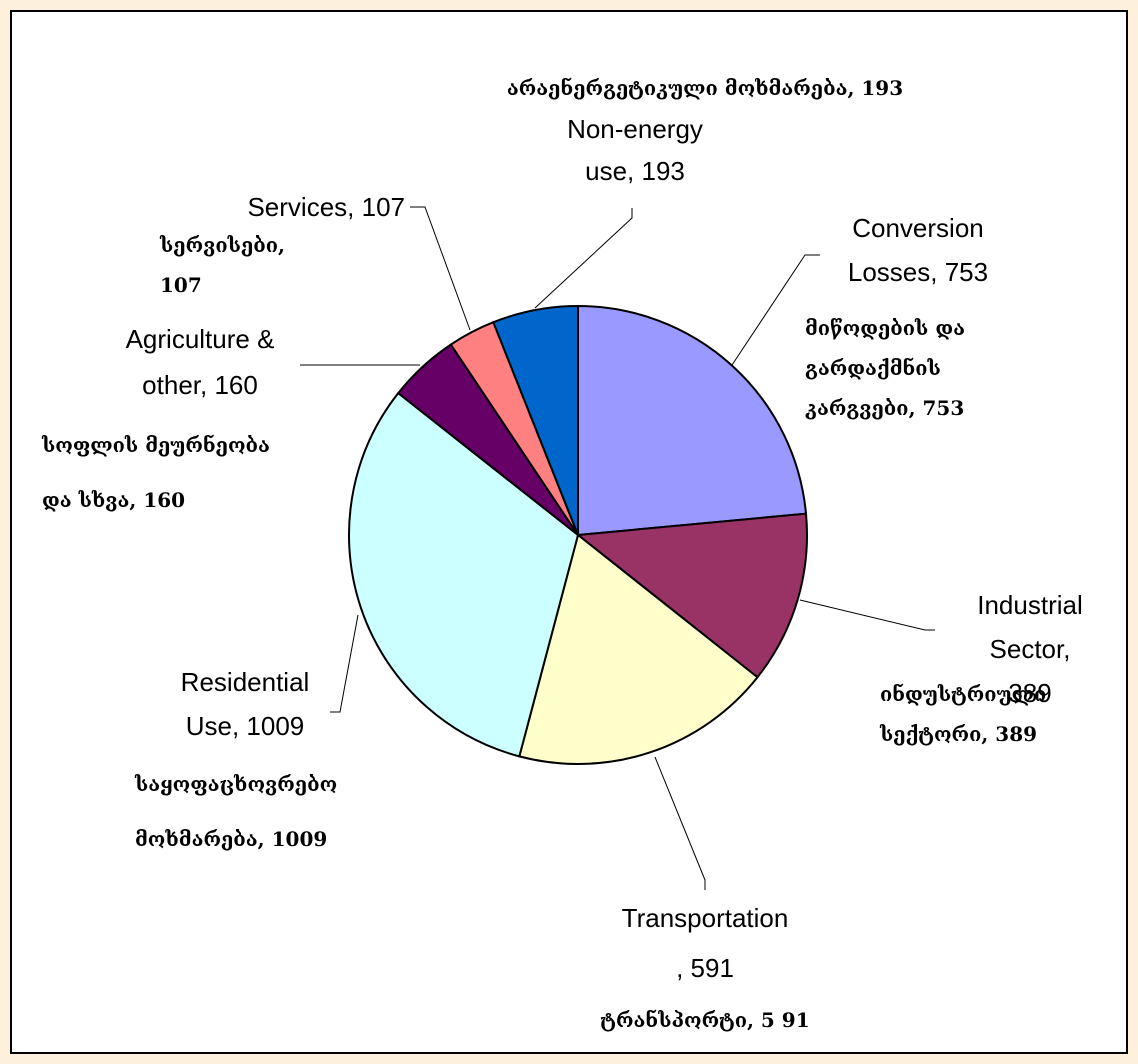 The width and height of the screenshot is (1138, 1064). What do you see at coordinates (222, 265) in the screenshot?
I see `data-label-georgian: სერვისები, 107` at bounding box center [222, 265].